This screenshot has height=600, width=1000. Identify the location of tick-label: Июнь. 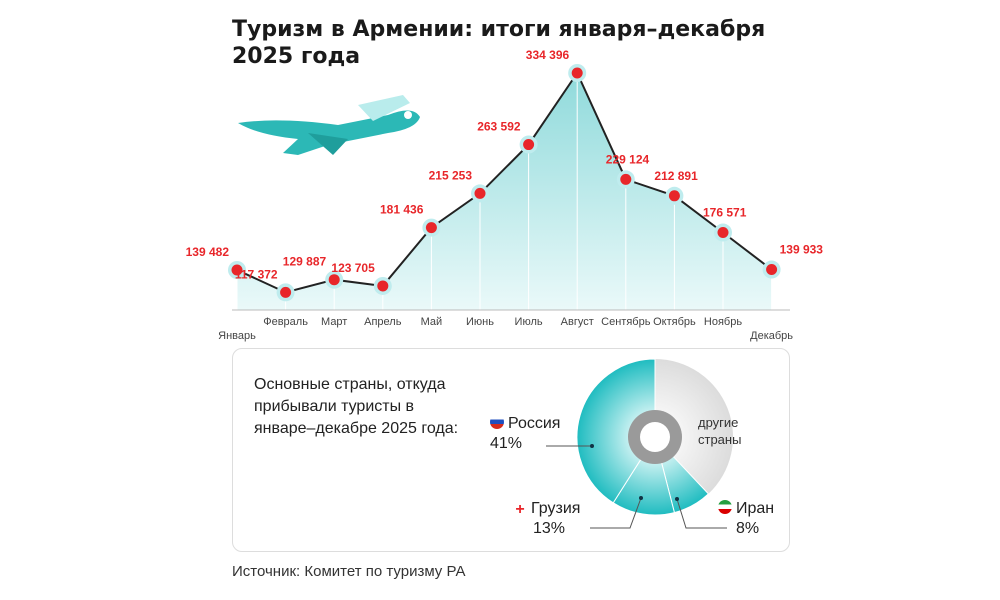
(480, 322).